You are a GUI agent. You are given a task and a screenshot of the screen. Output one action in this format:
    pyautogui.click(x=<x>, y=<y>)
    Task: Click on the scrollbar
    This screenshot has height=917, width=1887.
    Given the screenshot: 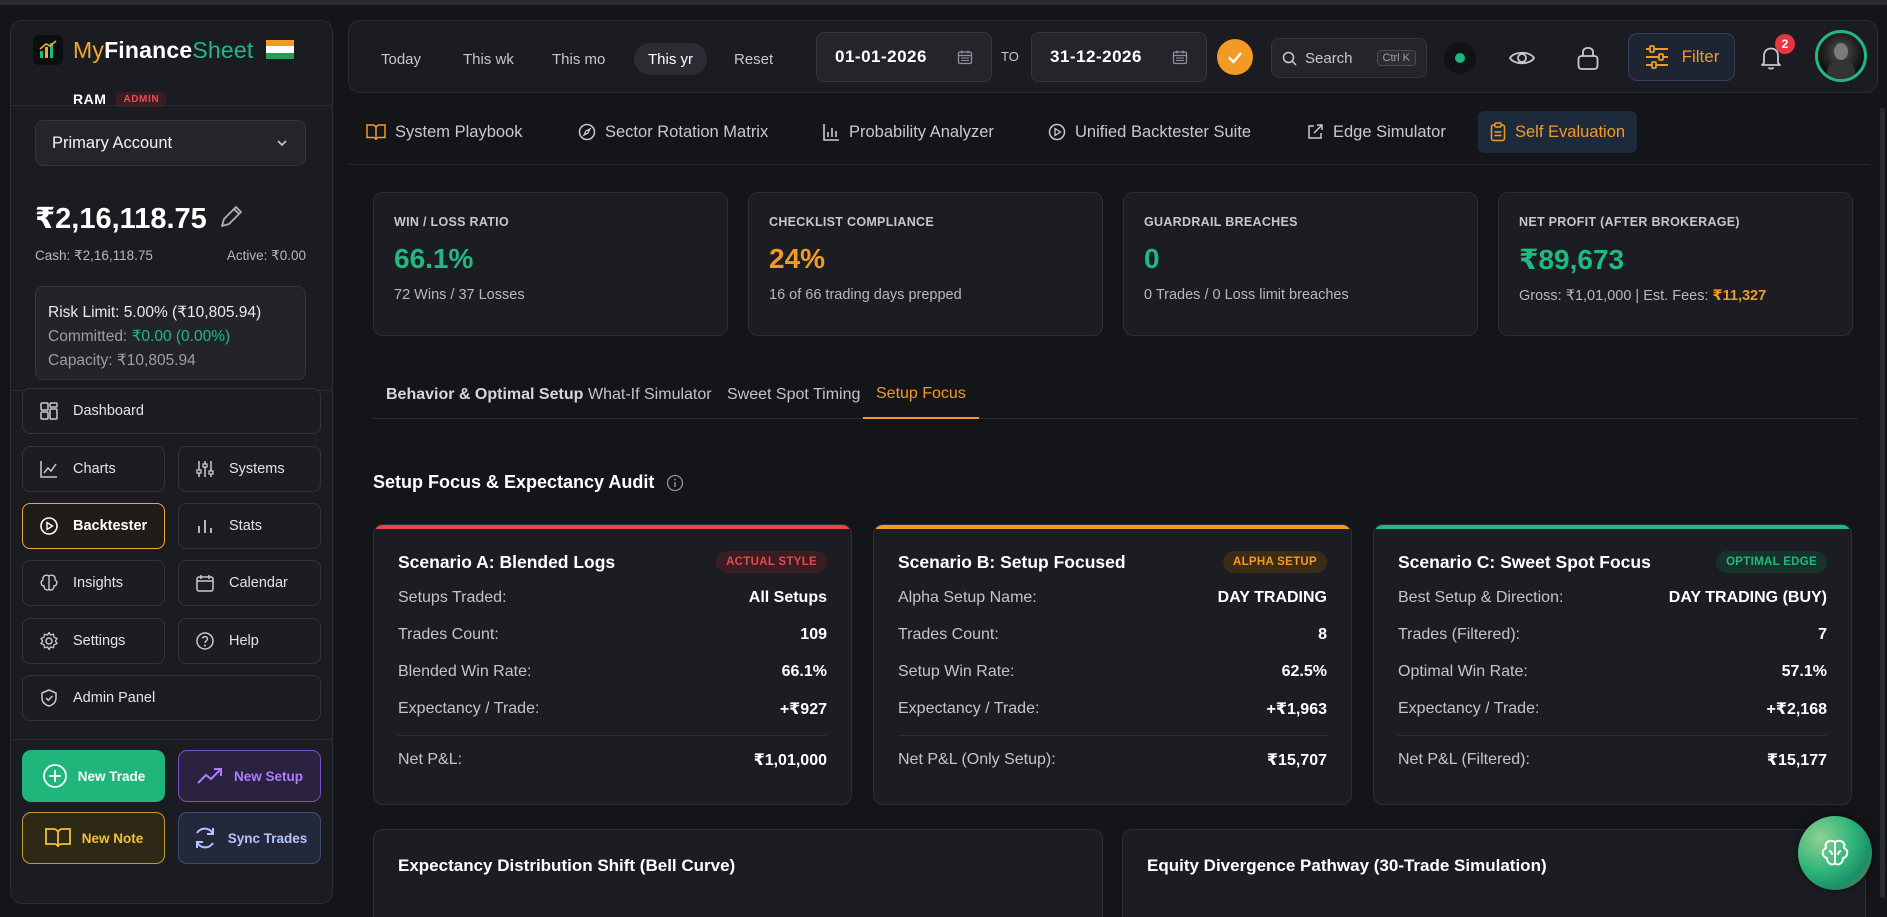 What is the action you would take?
    pyautogui.click(x=1882, y=503)
    